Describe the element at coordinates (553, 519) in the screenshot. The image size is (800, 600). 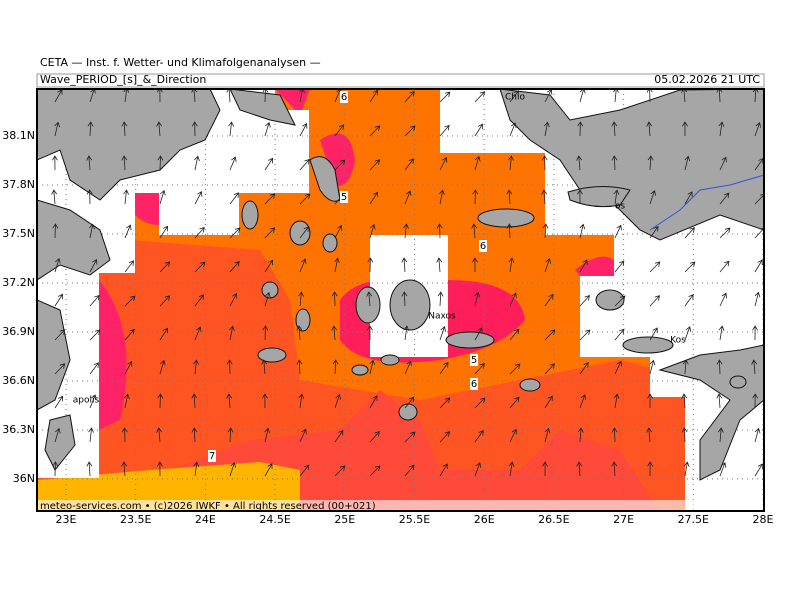
I see `lon-label: 26.5E` at that location.